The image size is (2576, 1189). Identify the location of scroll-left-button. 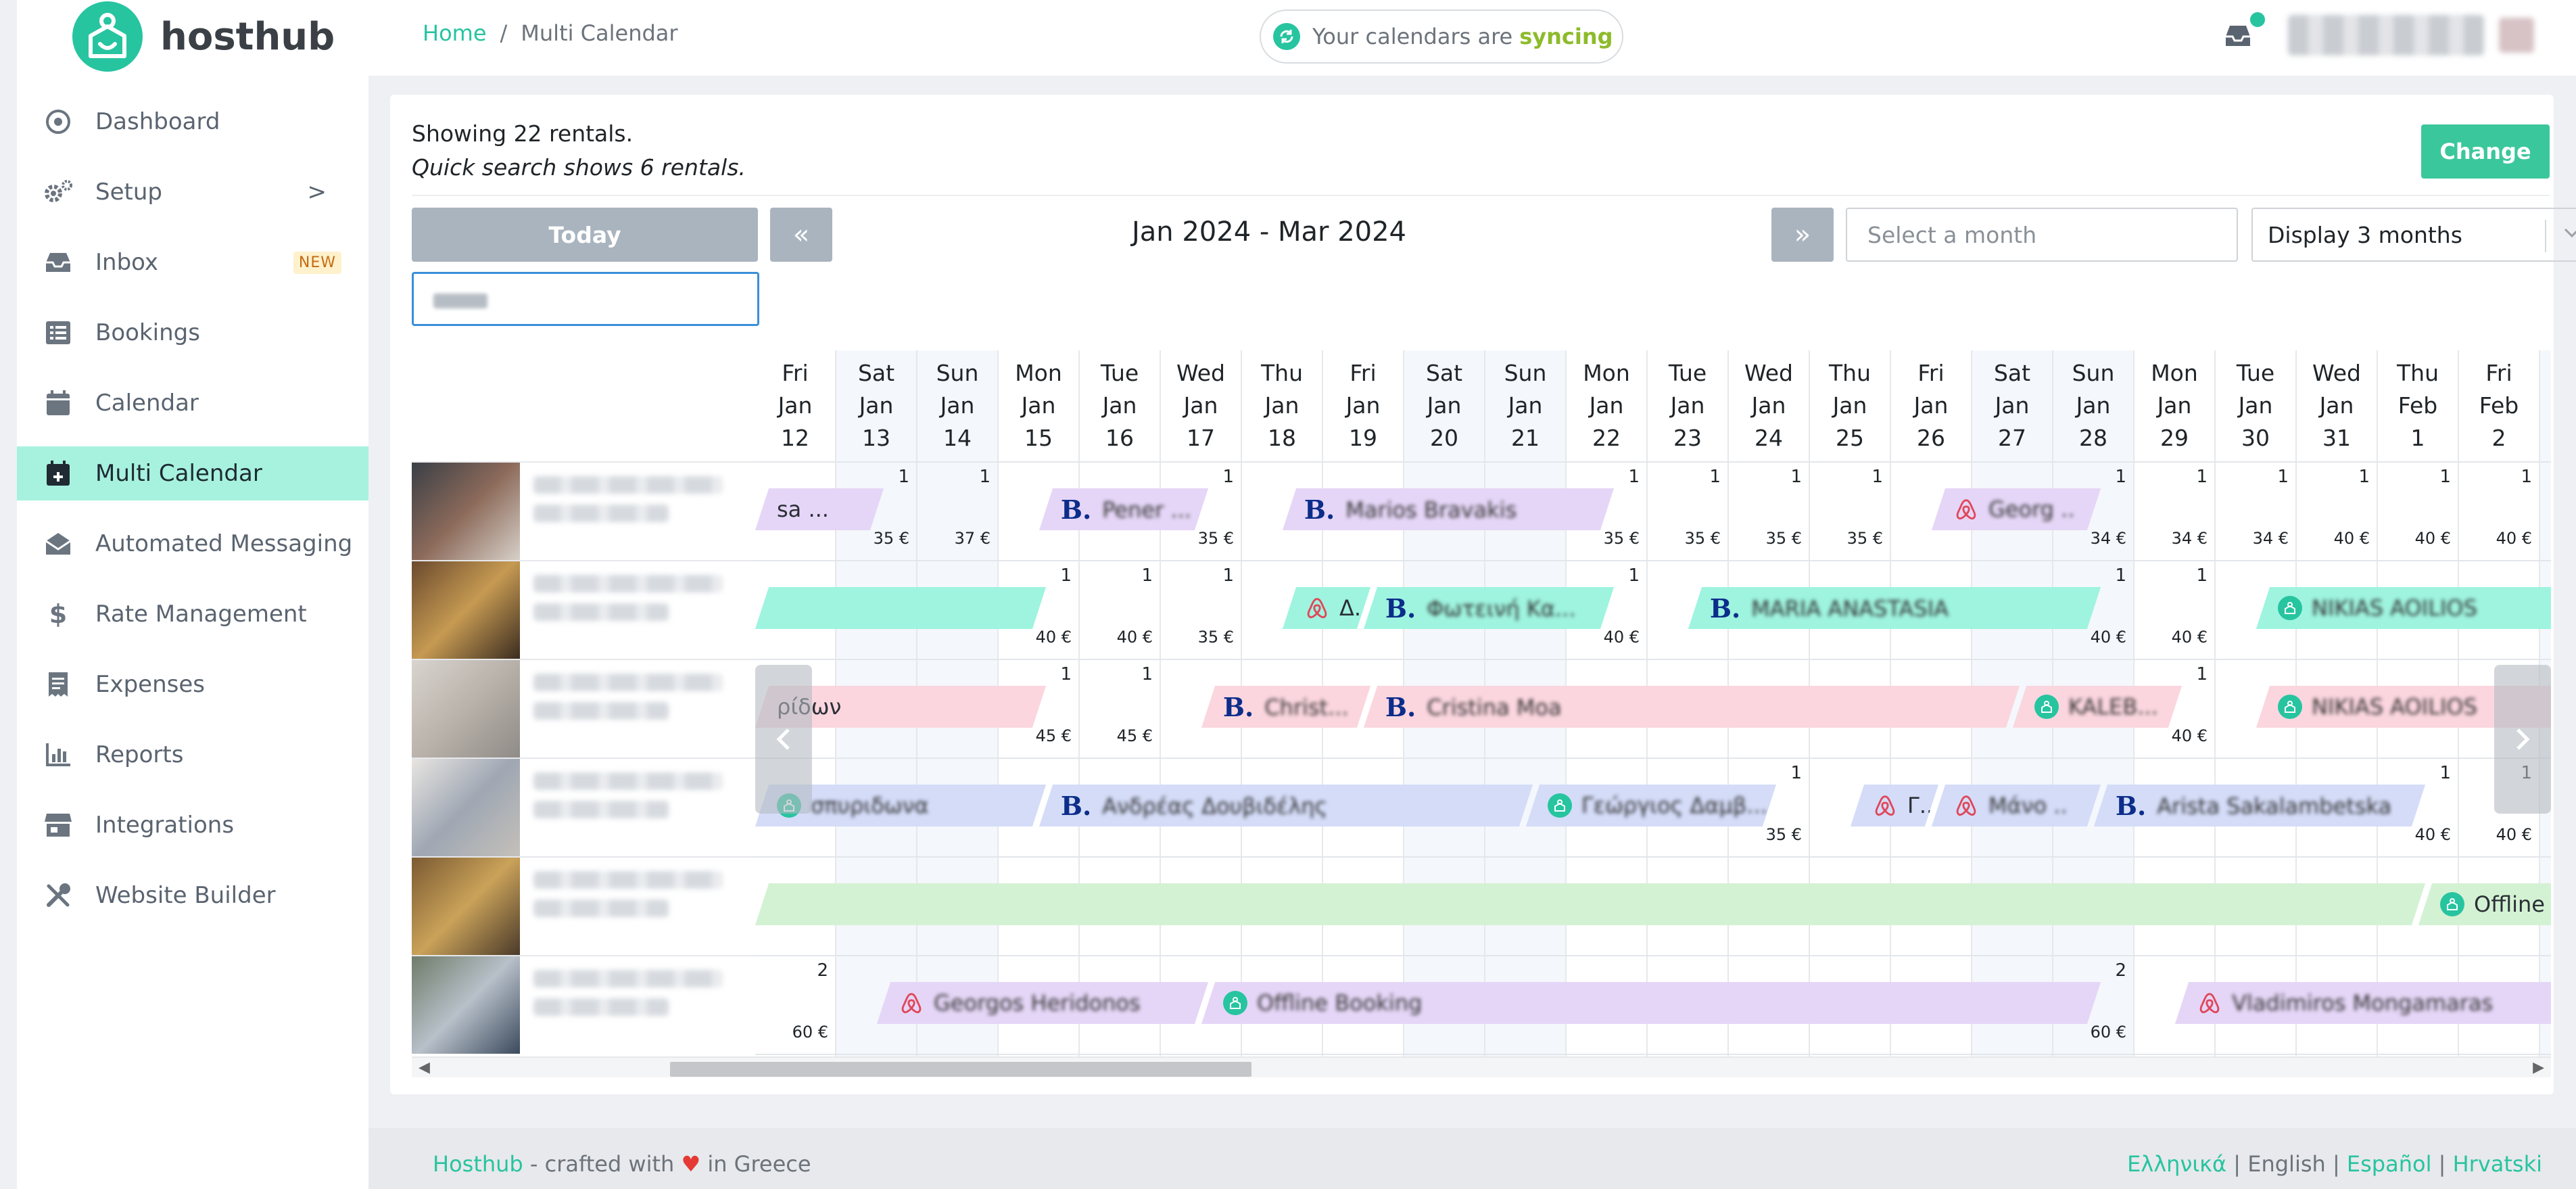
(783, 739).